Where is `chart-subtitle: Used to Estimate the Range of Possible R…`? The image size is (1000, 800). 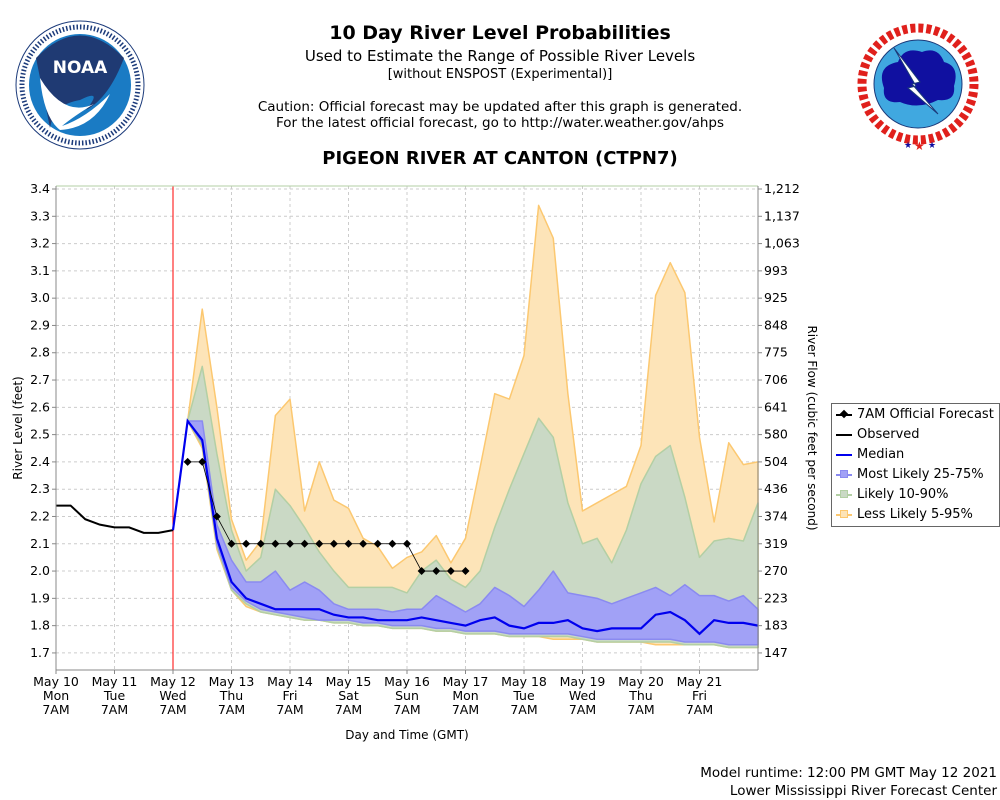
chart-subtitle: Used to Estimate the Range of Possible R… is located at coordinates (500, 56).